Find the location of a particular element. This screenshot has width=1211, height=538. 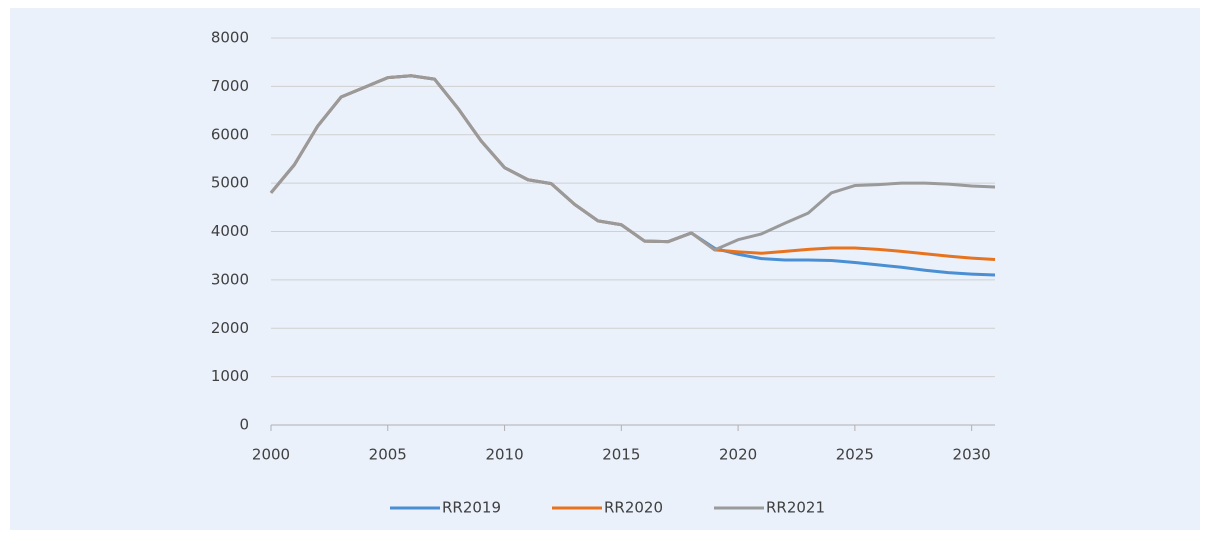

x-tick-label: 2025 is located at coordinates (855, 455).